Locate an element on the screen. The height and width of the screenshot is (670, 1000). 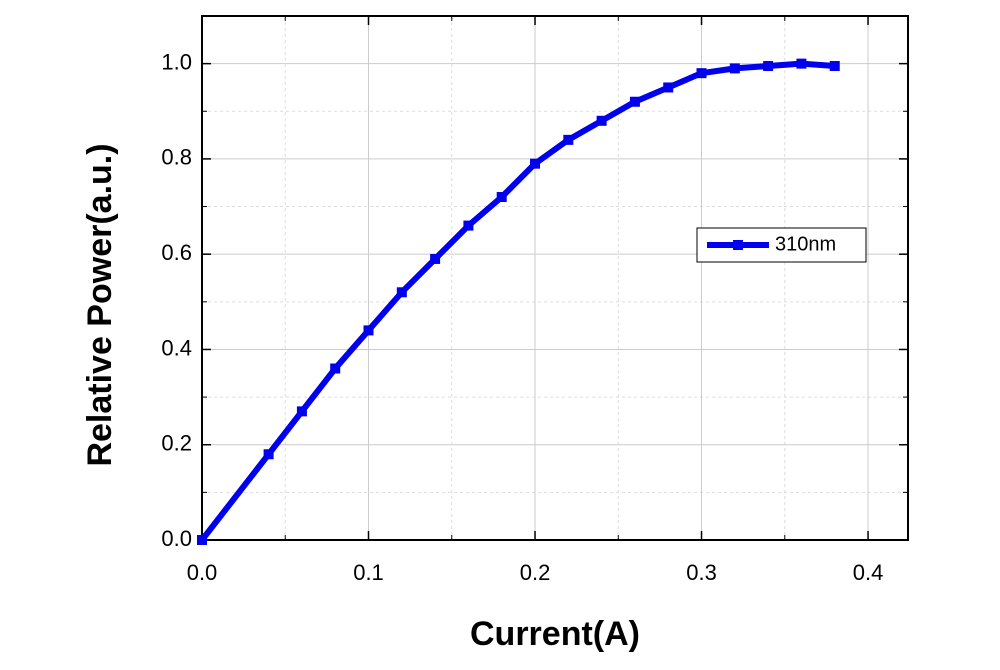
x-tick-label: 0.4 is located at coordinates (868, 572).